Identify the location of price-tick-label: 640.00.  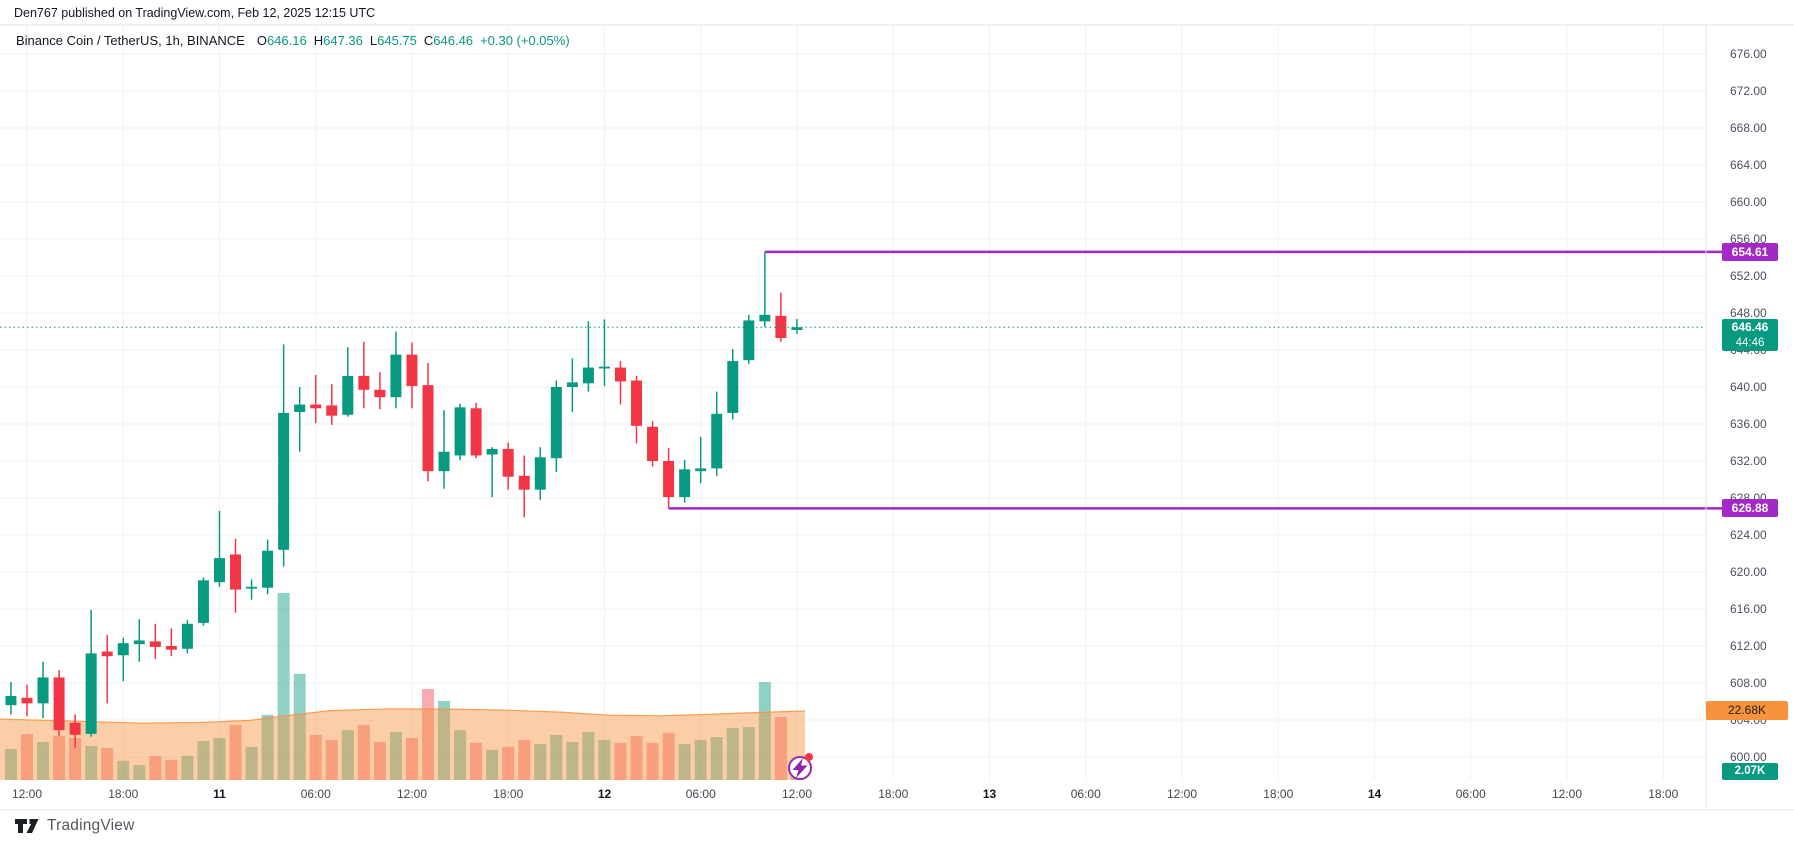
(1748, 387).